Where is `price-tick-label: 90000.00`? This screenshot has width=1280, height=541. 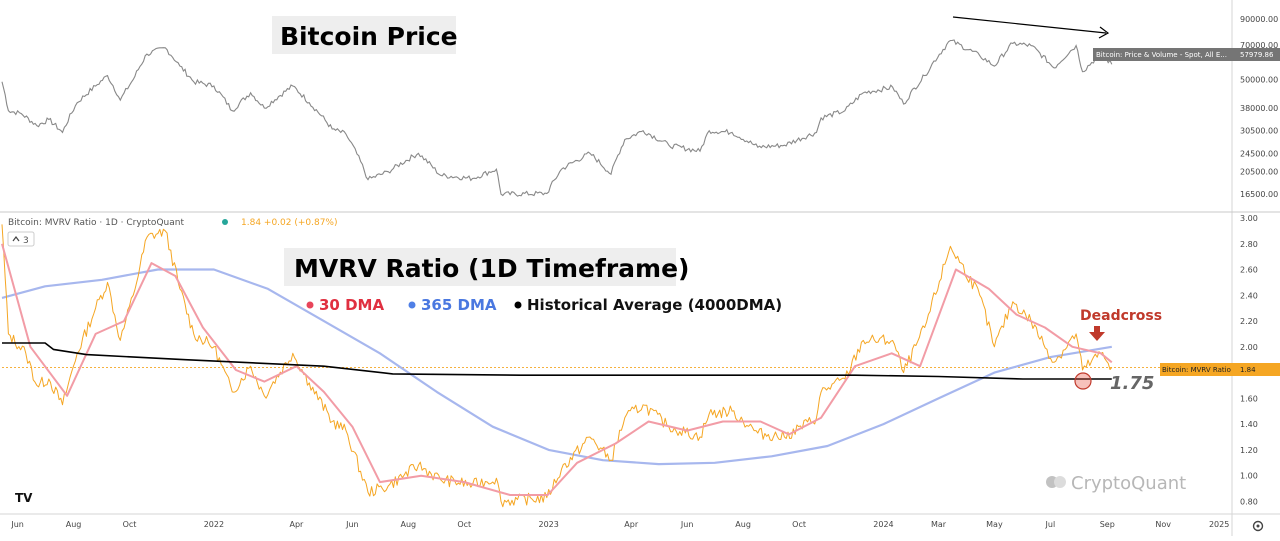 price-tick-label: 90000.00 is located at coordinates (1259, 19).